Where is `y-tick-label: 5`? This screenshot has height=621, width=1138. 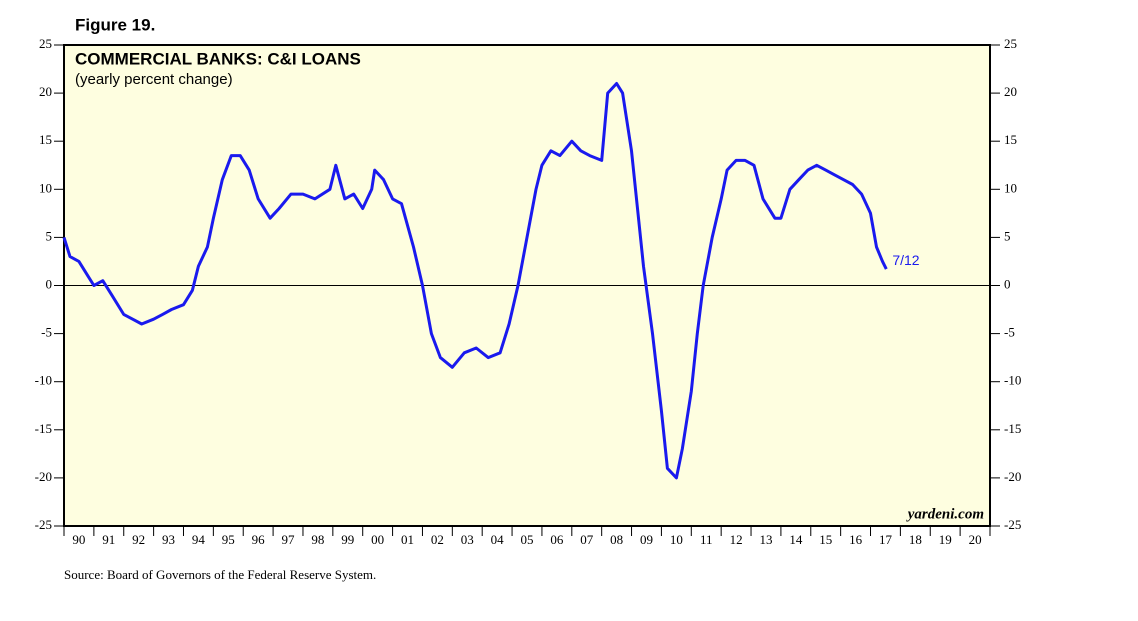 y-tick-label: 5 is located at coordinates (49, 235).